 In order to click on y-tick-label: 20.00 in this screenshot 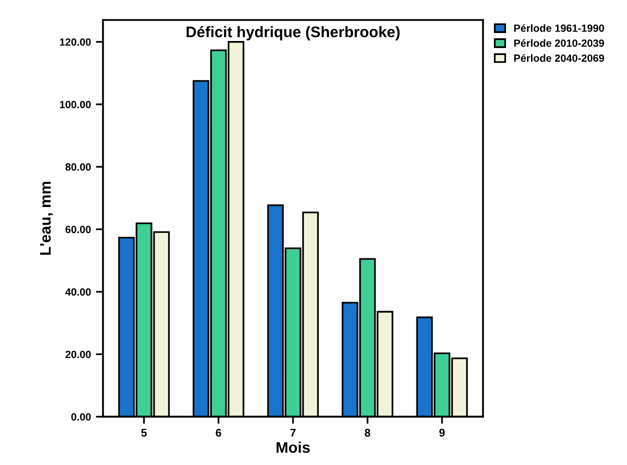, I will do `click(78, 354)`.